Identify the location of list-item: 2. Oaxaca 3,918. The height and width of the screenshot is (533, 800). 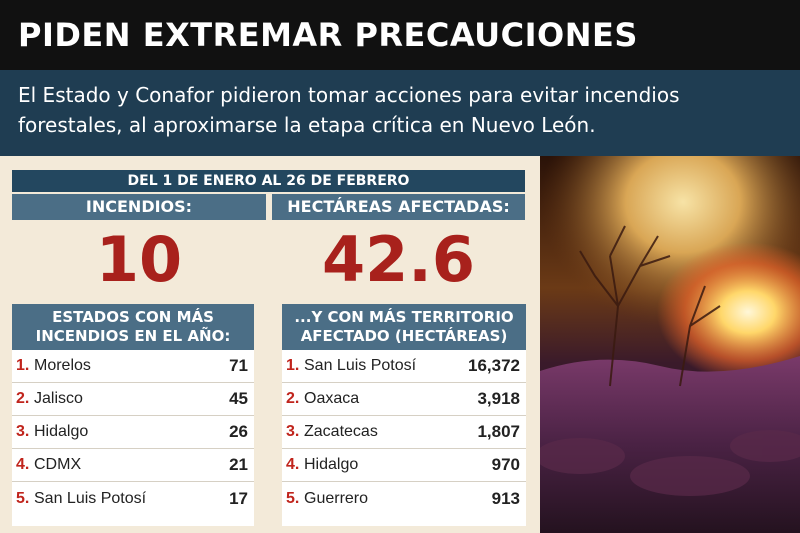
(404, 399).